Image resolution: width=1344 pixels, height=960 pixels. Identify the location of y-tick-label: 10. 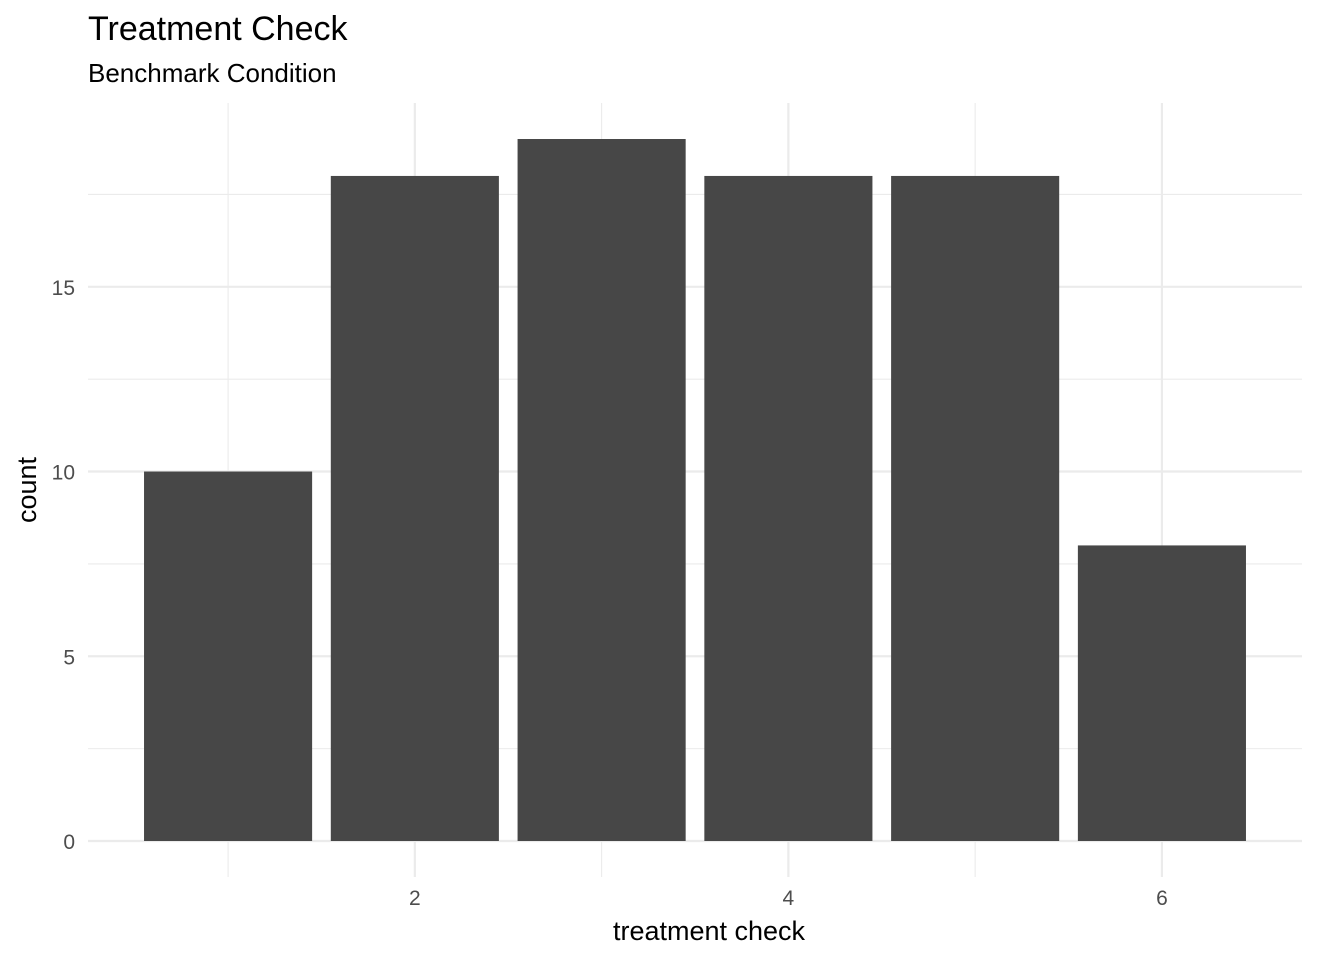
(63, 473).